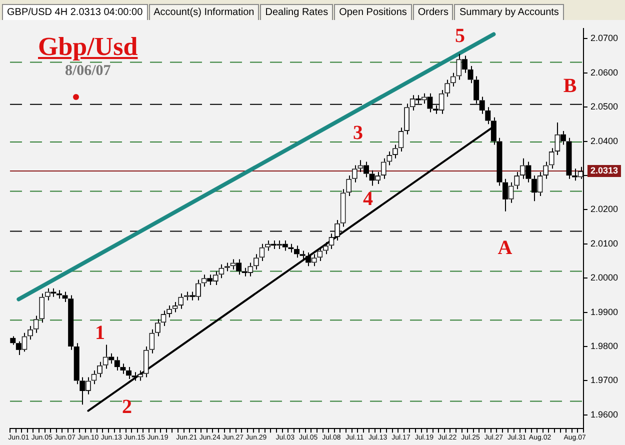 This screenshot has width=625, height=445. Describe the element at coordinates (358, 133) in the screenshot. I see `annotation: 3` at that location.